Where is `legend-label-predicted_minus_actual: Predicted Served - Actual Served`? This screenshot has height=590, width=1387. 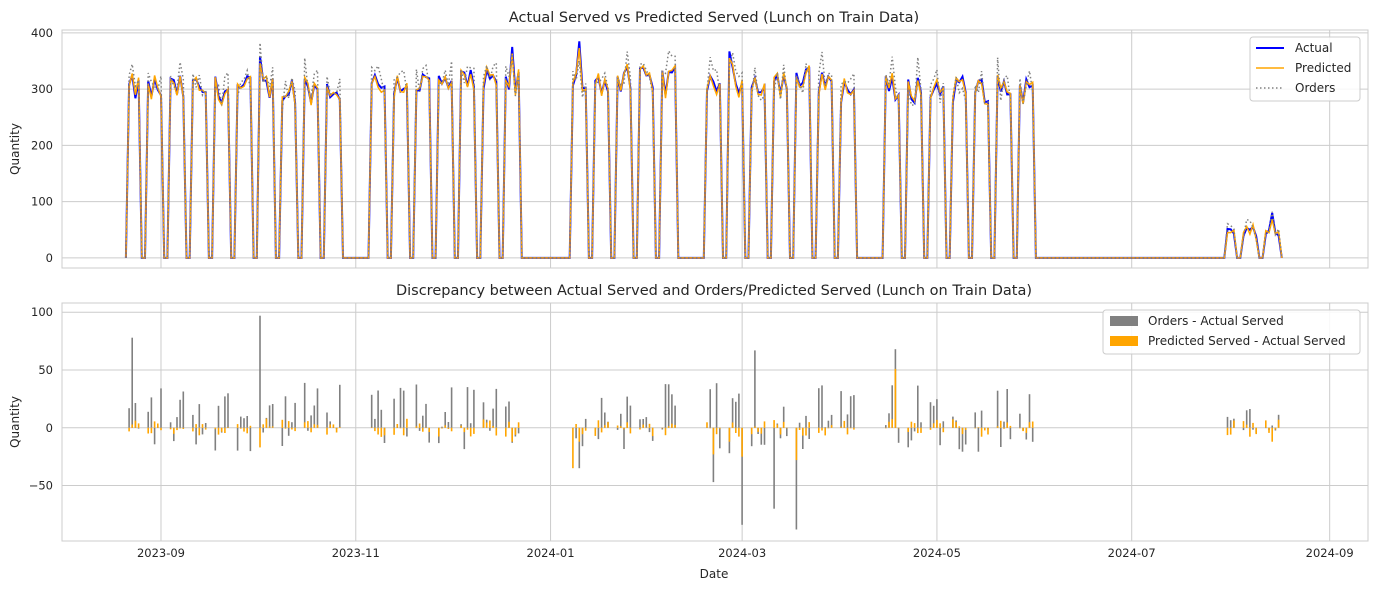
legend-label-predicted_minus_actual: Predicted Served - Actual Served is located at coordinates (1247, 341).